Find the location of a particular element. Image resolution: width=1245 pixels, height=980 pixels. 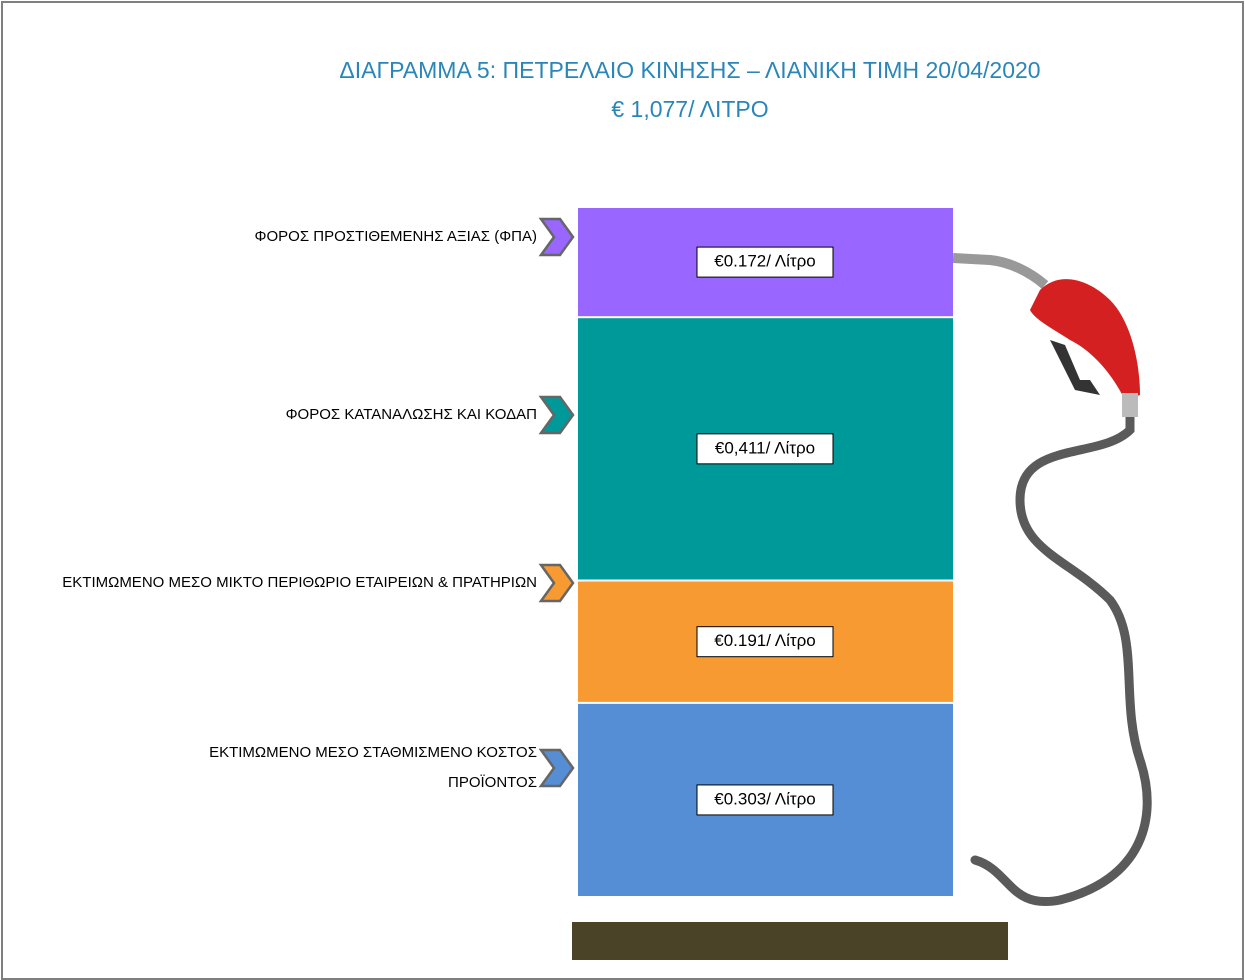

legend-label: ΦΟΡΟΣ ΠΡΟΣΤΙΘΕΜΕΝΗΣ ΑΞΙΑΣ (ΦΠΑ) is located at coordinates (395, 236).